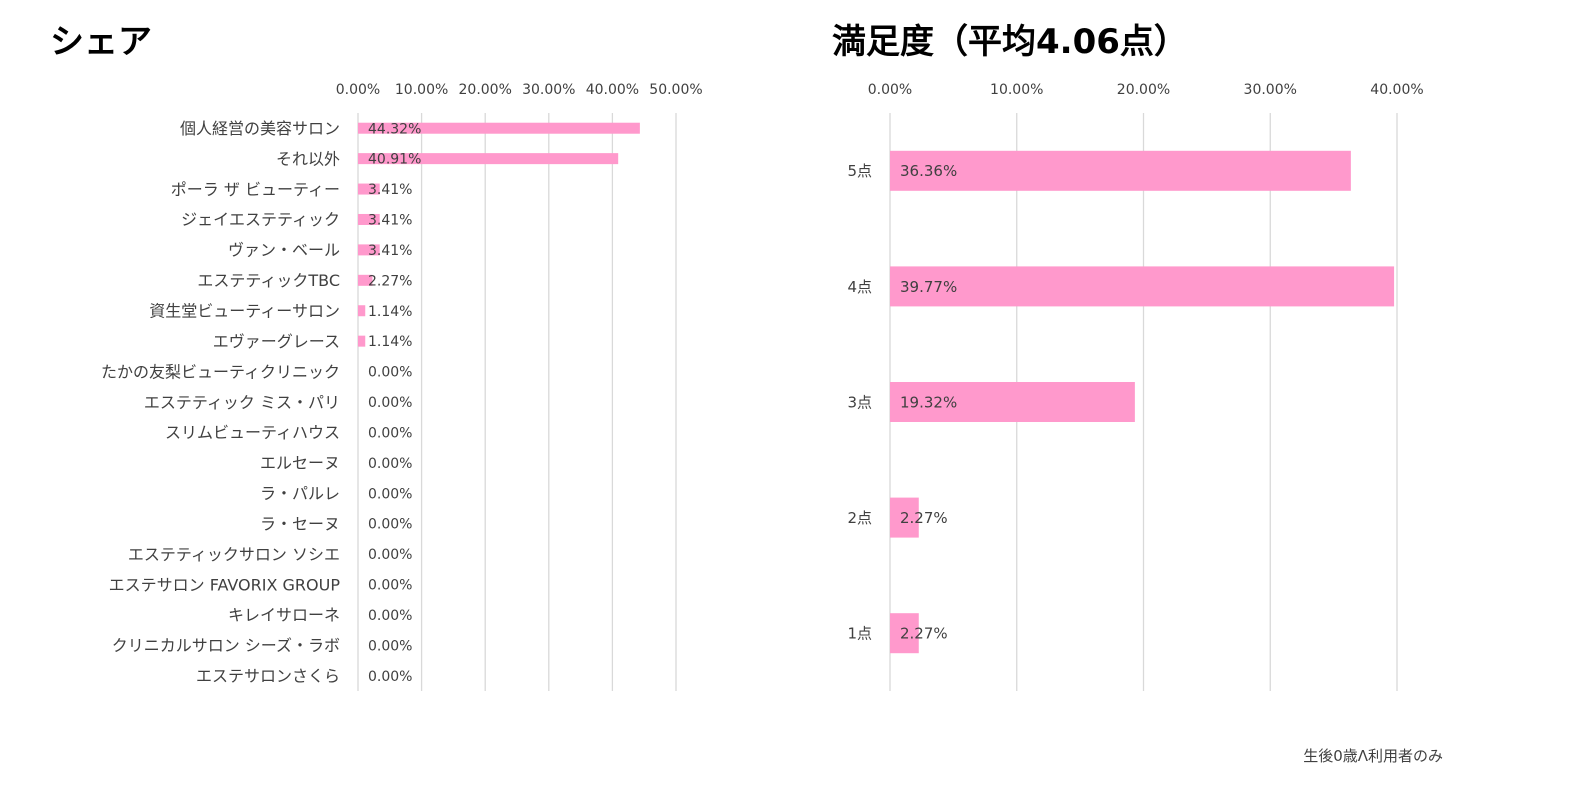 The image size is (1577, 789). Describe the element at coordinates (276, 341) in the screenshot. I see `category-label: エヴァーグレース` at that location.